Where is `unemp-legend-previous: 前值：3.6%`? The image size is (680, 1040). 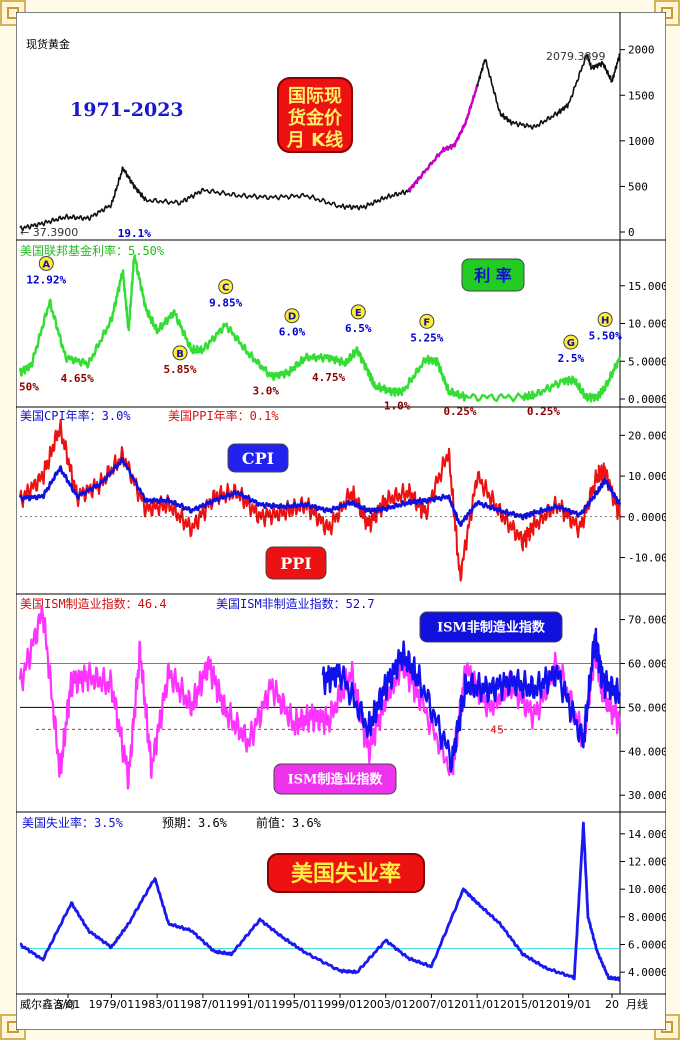 unemp-legend-previous: 前值：3.6% is located at coordinates (289, 822).